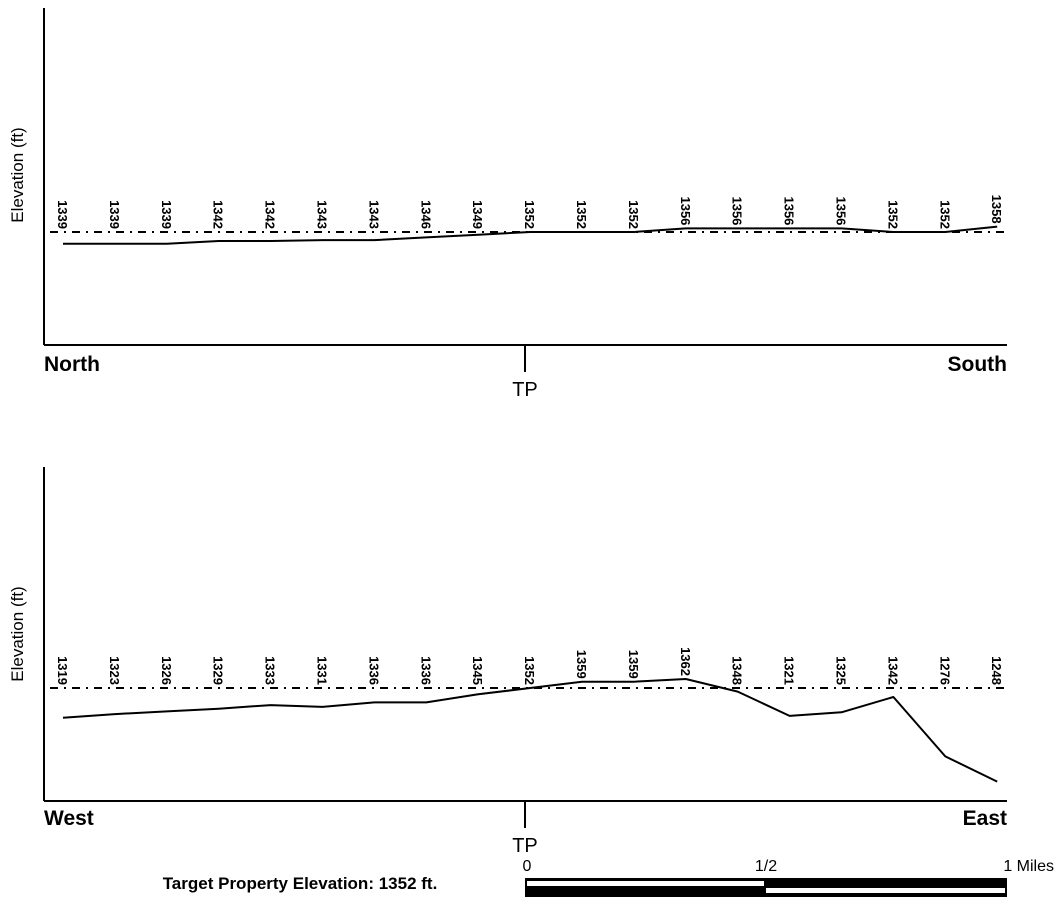 Image resolution: width=1057 pixels, height=917 pixels. Describe the element at coordinates (685, 661) in the screenshot. I see `elevation-label: 1362` at that location.